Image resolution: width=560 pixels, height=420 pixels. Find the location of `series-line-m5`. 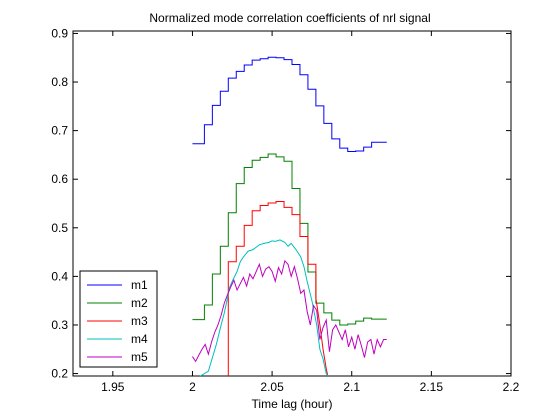

series-line-m5 is located at coordinates (289, 311).